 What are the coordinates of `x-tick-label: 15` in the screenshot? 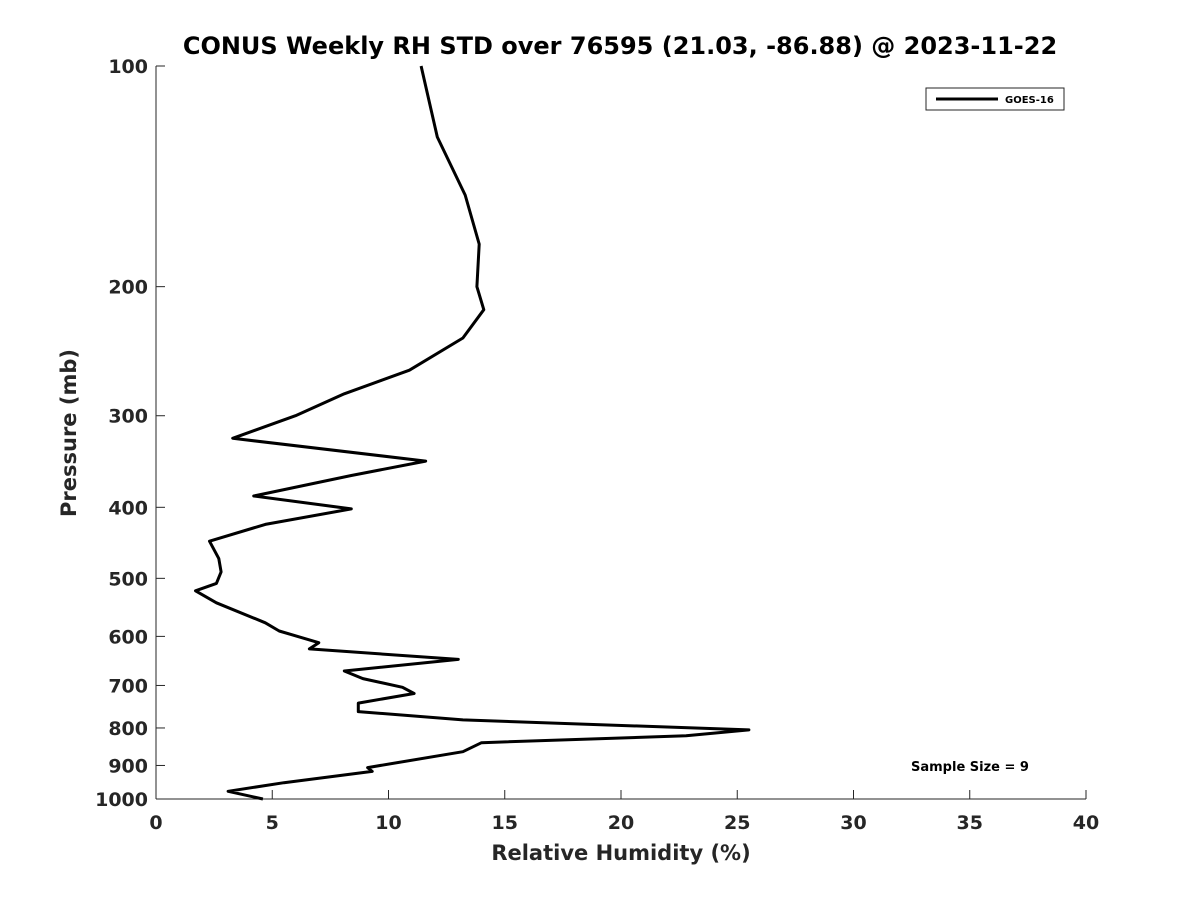 It's located at (505, 823).